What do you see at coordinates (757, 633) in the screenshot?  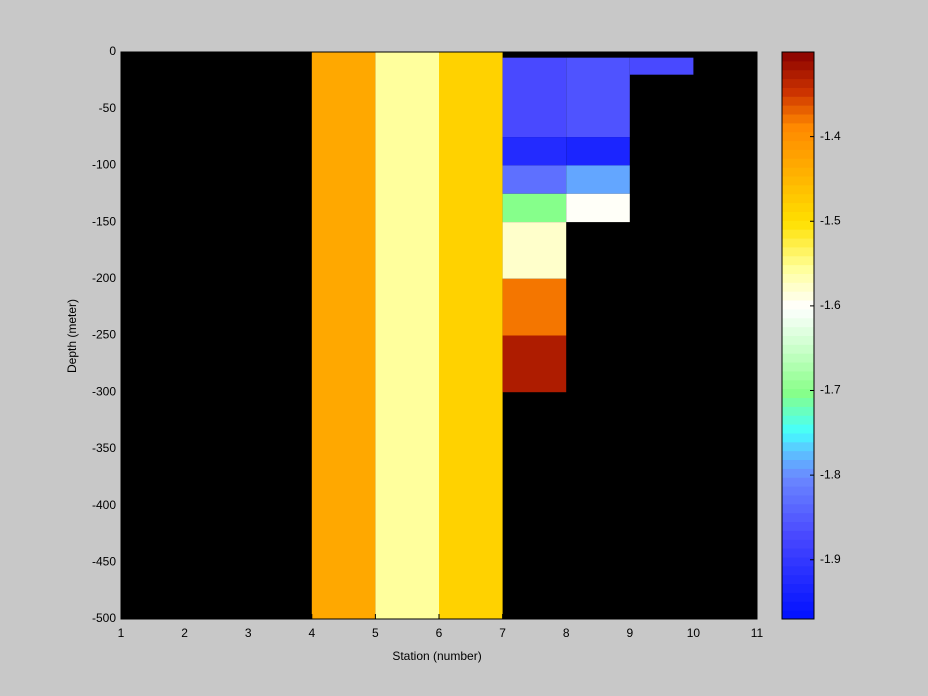 I see `x-tick-label: 11` at bounding box center [757, 633].